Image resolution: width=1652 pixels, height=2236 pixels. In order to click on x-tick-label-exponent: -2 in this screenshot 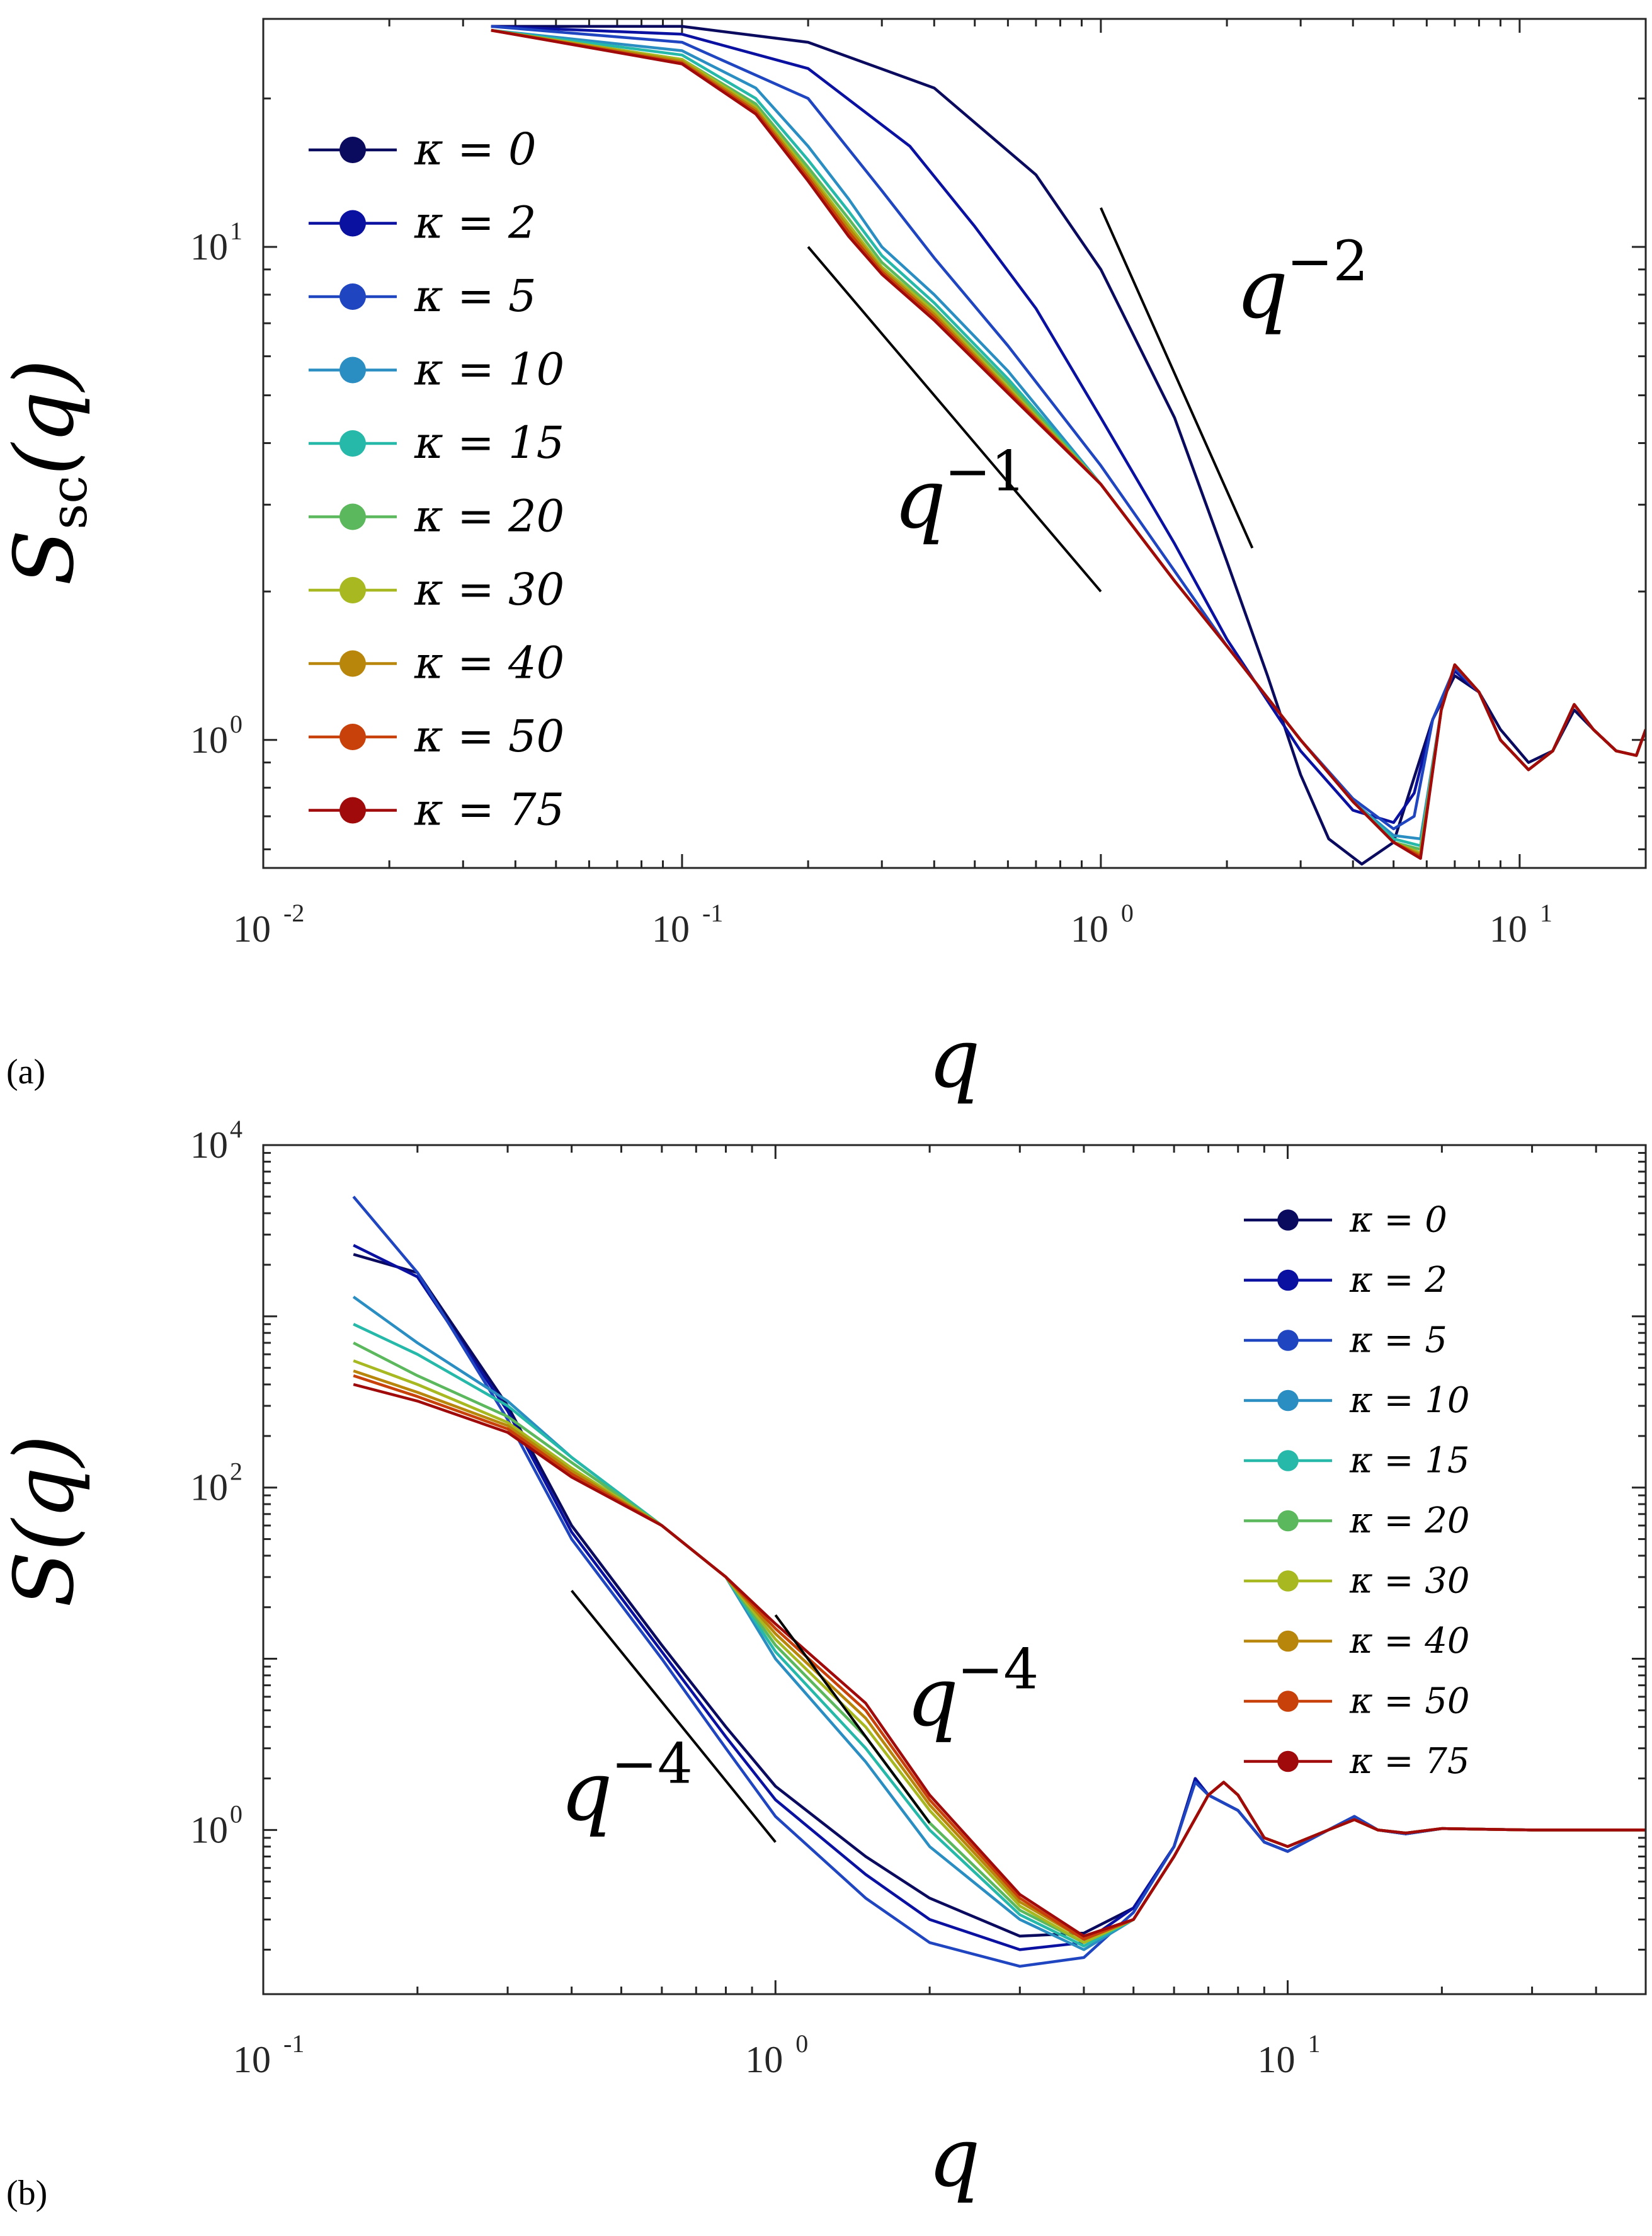, I will do `click(294, 913)`.